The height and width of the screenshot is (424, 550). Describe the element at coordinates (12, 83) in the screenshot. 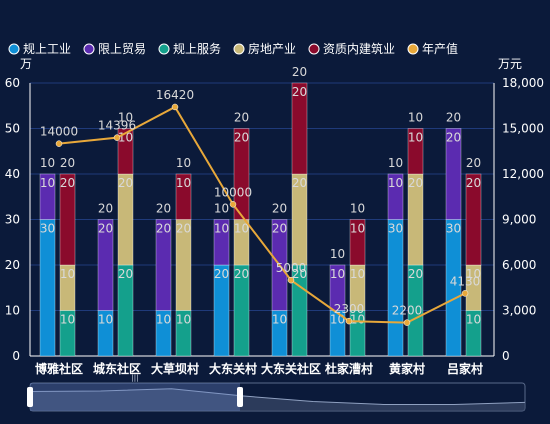

I see `y-left-tick-label: 60` at that location.